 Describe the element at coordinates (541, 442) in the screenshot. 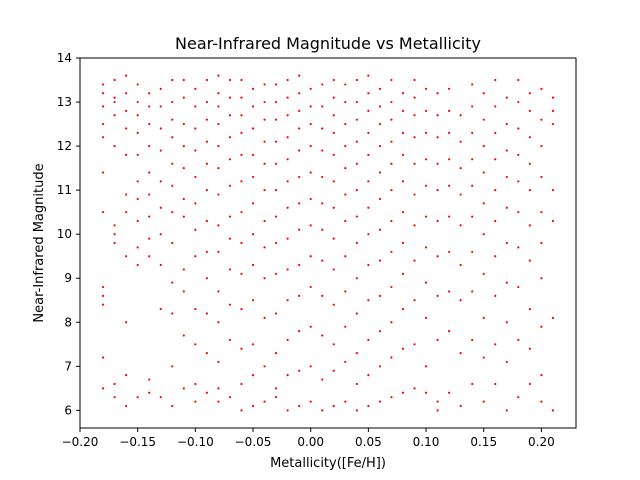

I see `x-tick-label: 0.20` at that location.